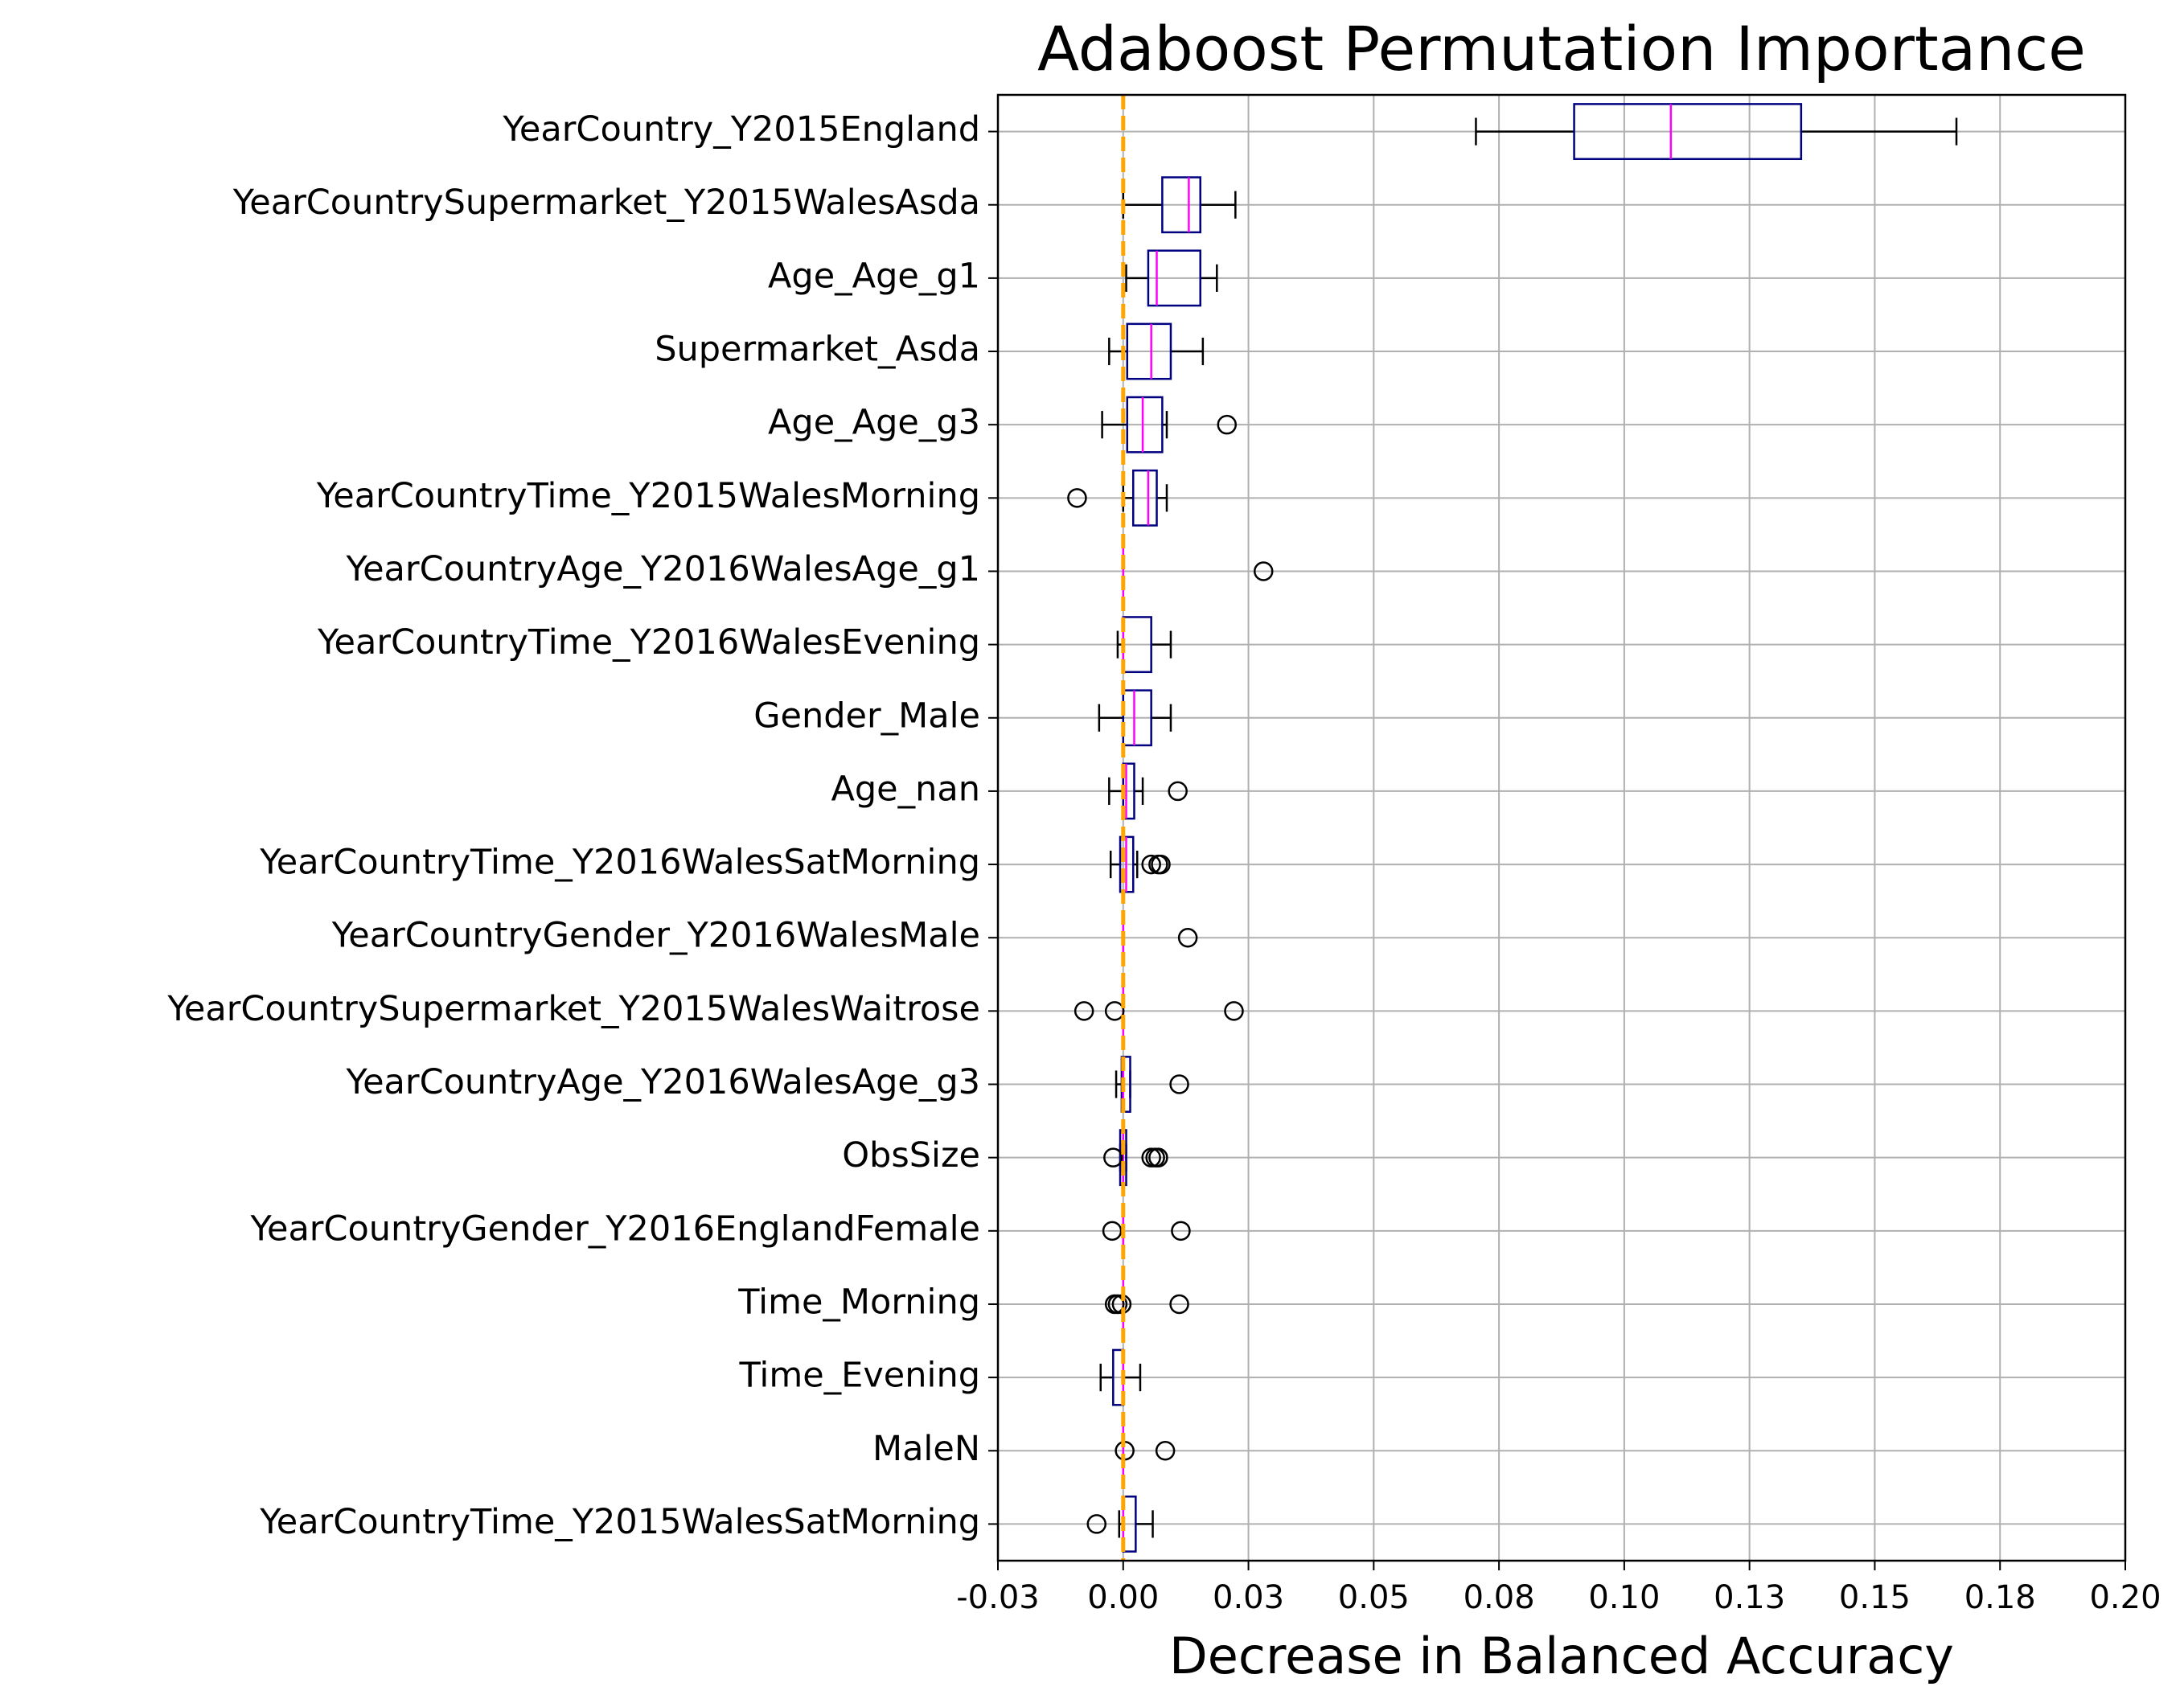  What do you see at coordinates (998, 1597) in the screenshot?
I see `x-tick-label: -0.03` at bounding box center [998, 1597].